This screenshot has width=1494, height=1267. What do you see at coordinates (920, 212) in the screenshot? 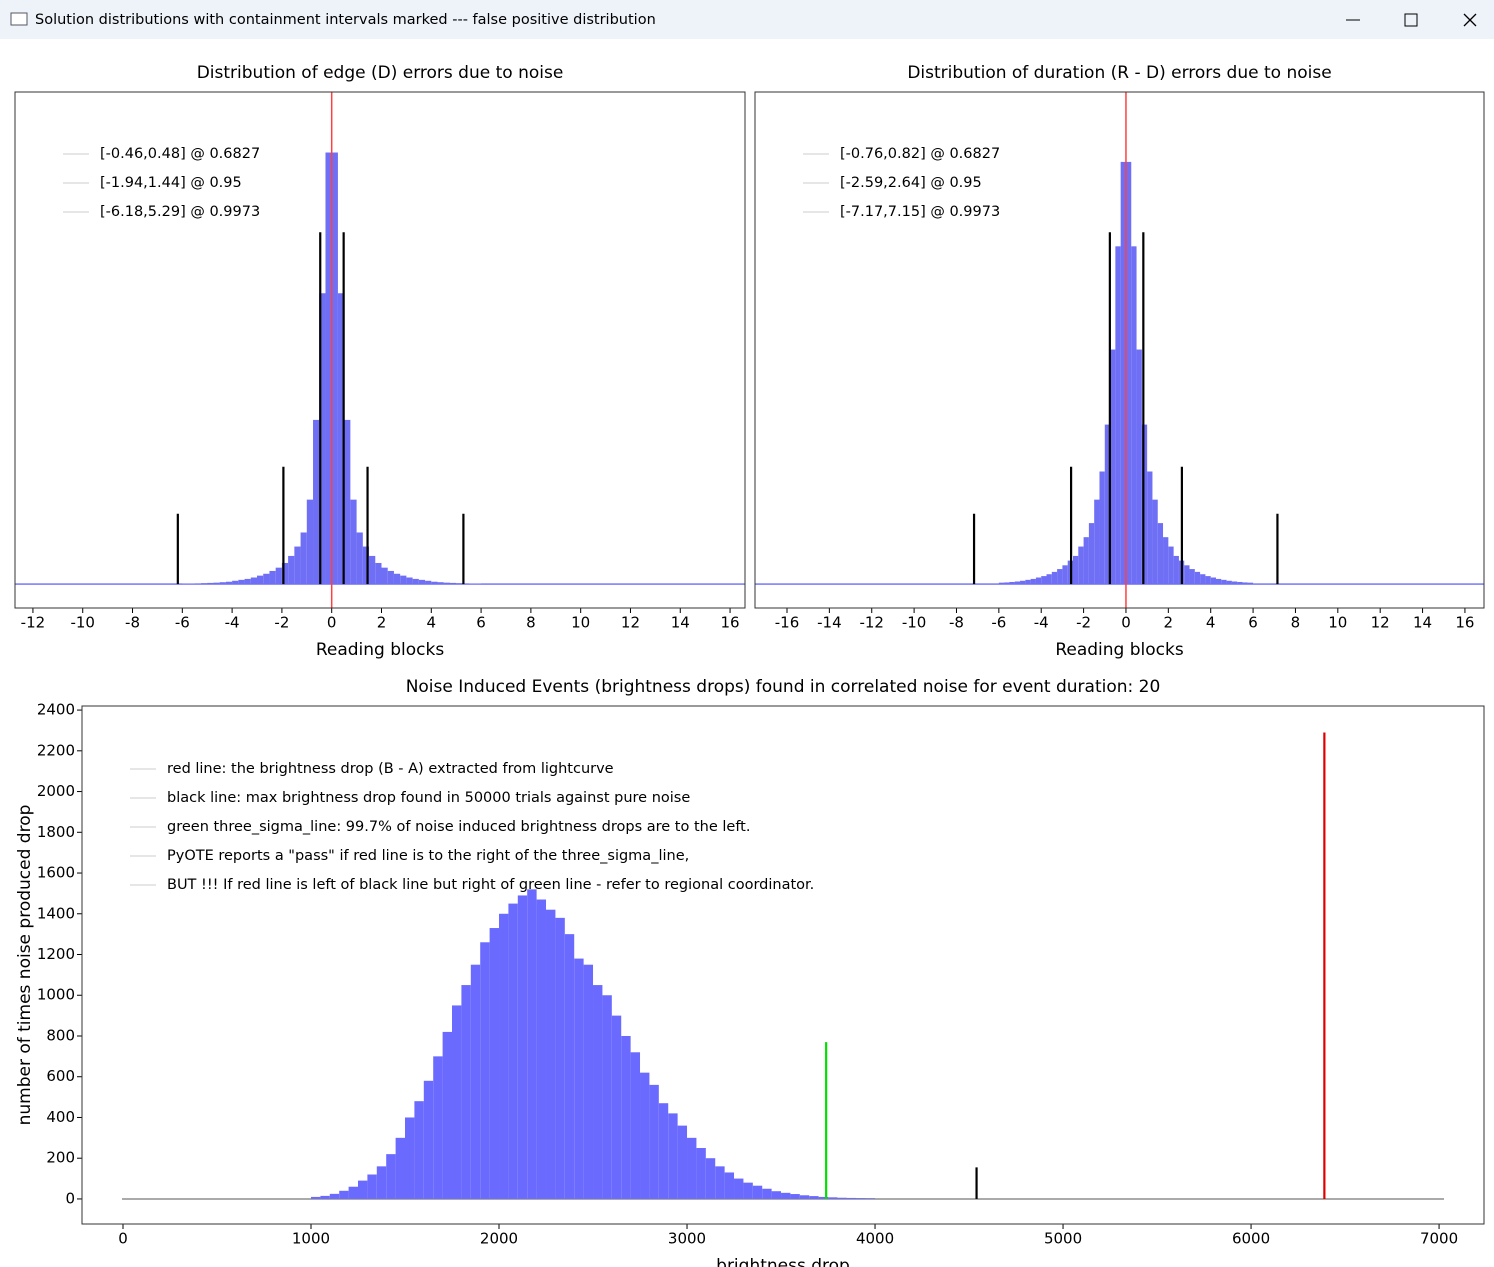
I see `legend-label: [-7.17,7.15] @ 0.9973` at bounding box center [920, 212].